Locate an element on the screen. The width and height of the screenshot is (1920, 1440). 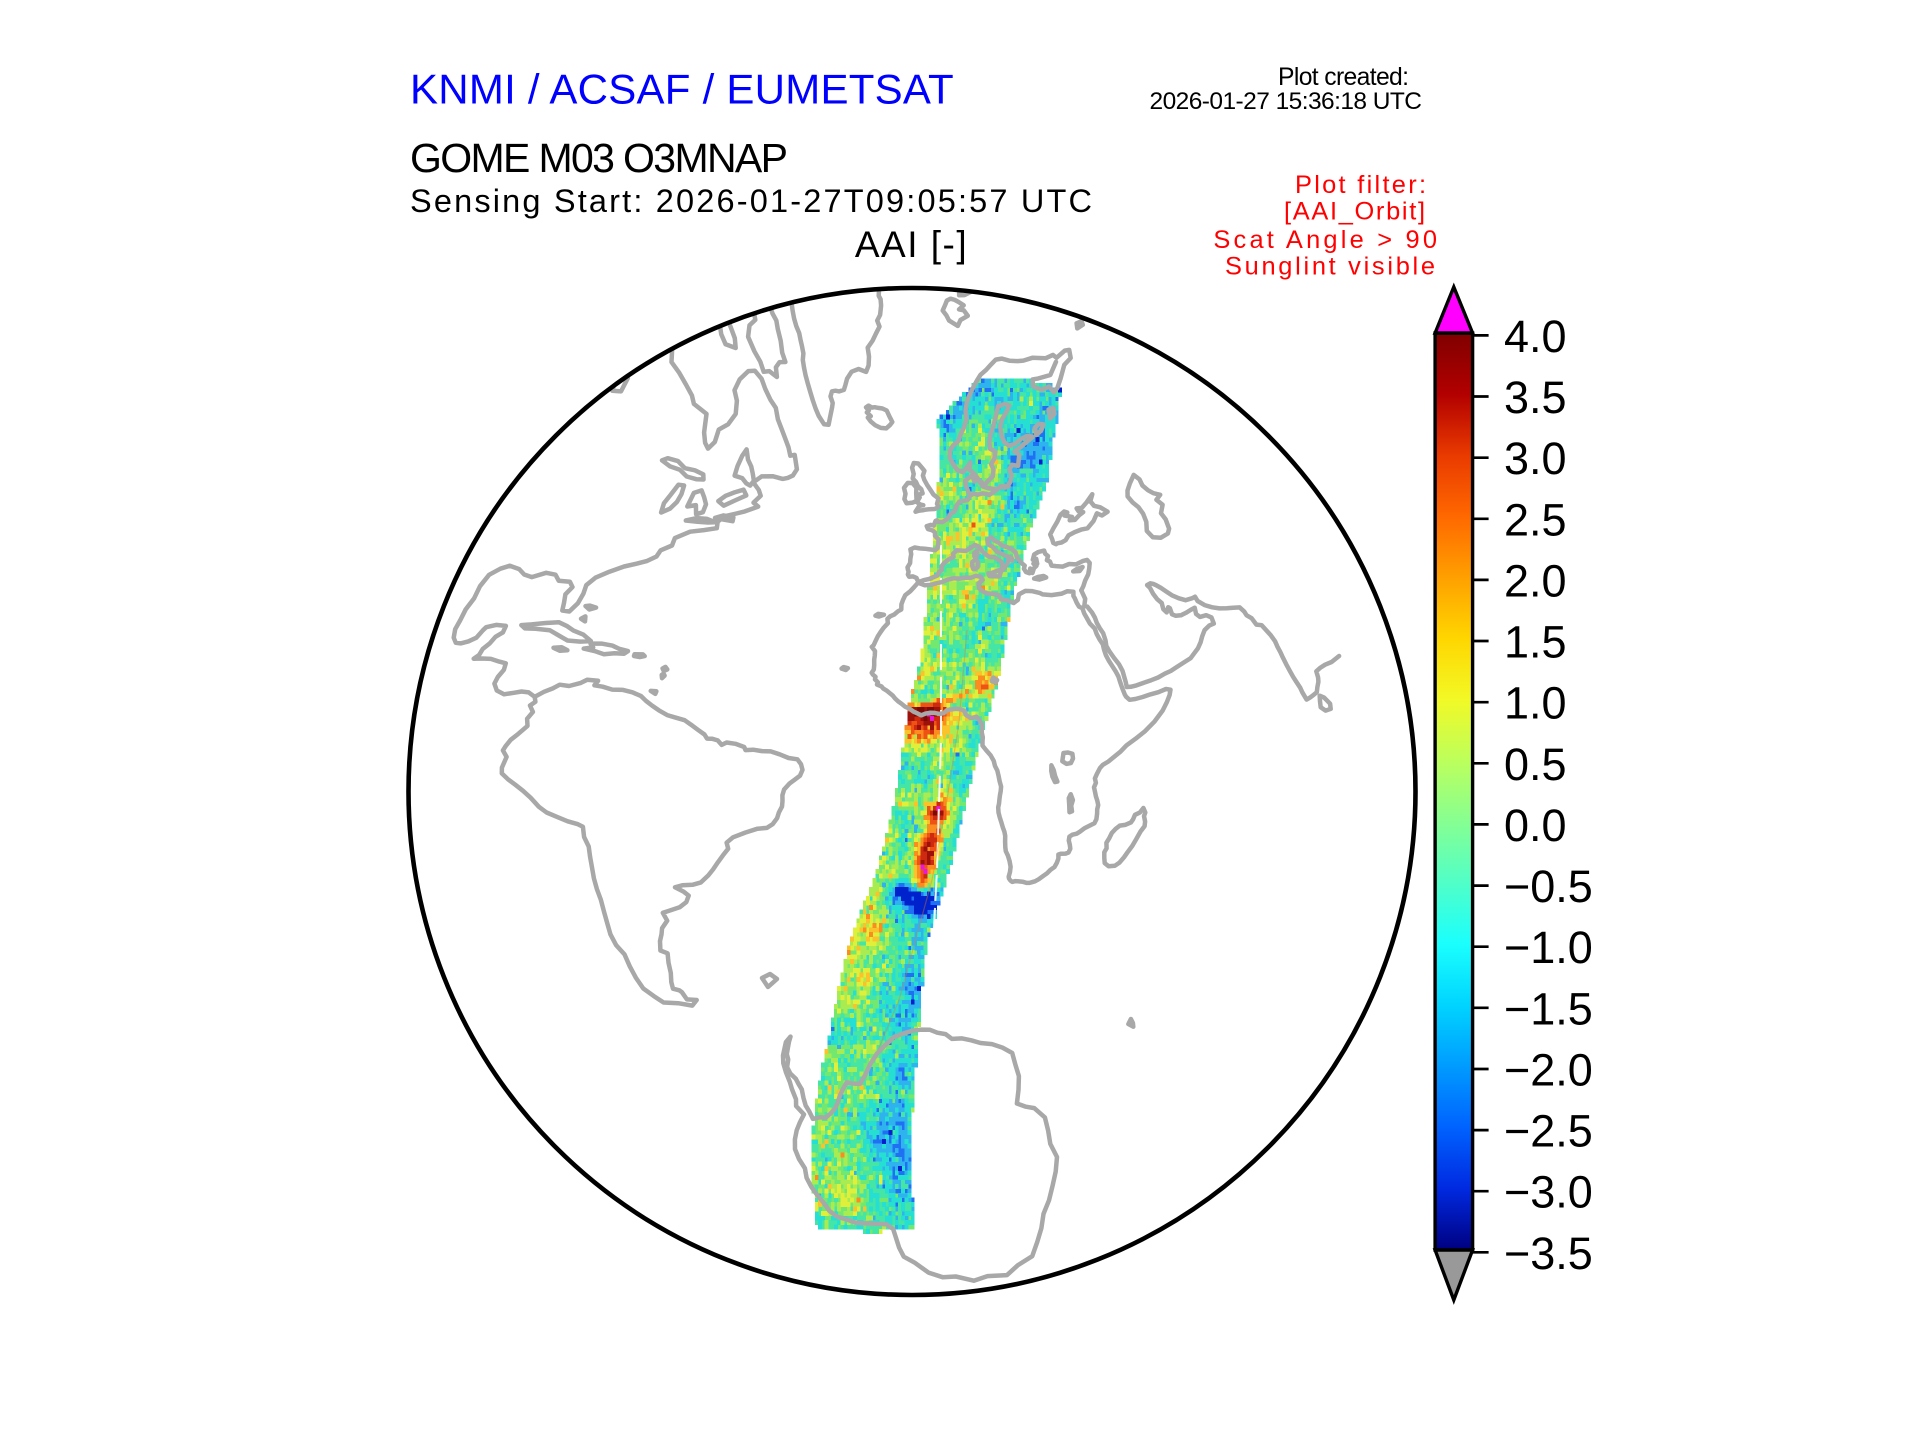
svg-text: −2.5 is located at coordinates (1548, 1131).